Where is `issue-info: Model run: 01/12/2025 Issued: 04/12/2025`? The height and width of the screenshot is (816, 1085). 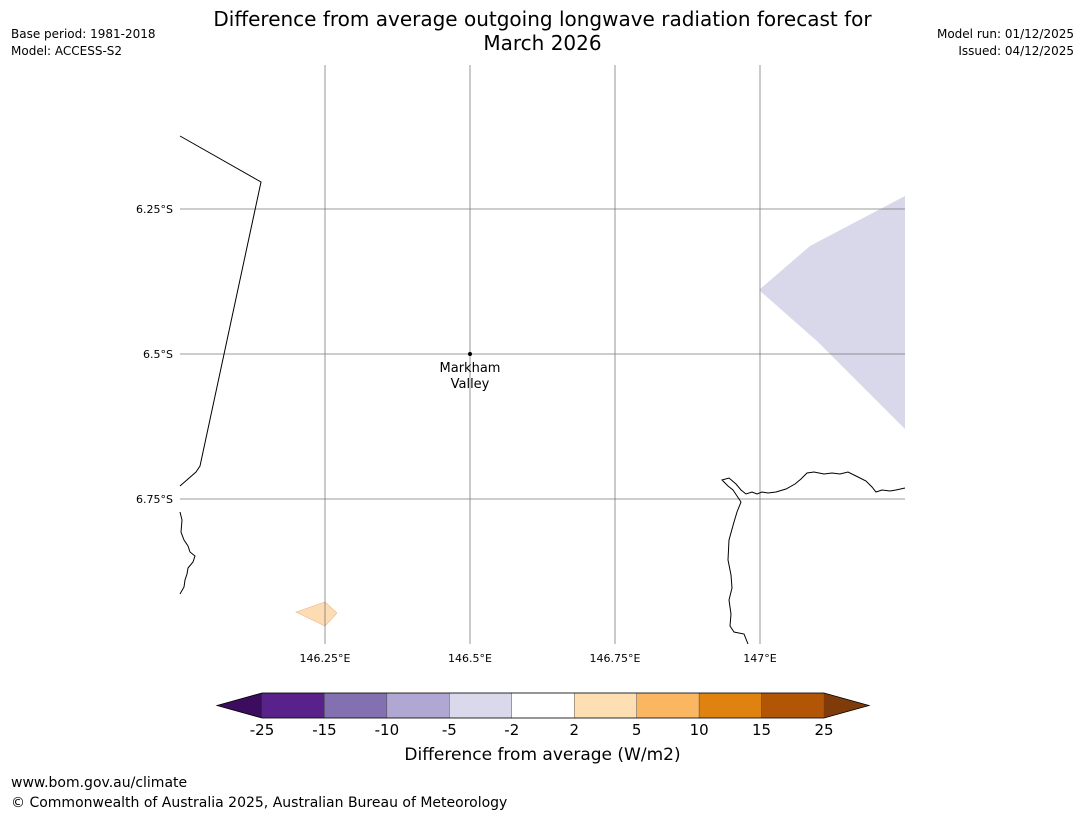
issue-info: Model run: 01/12/2025 Issued: 04/12/2025 is located at coordinates (1005, 43).